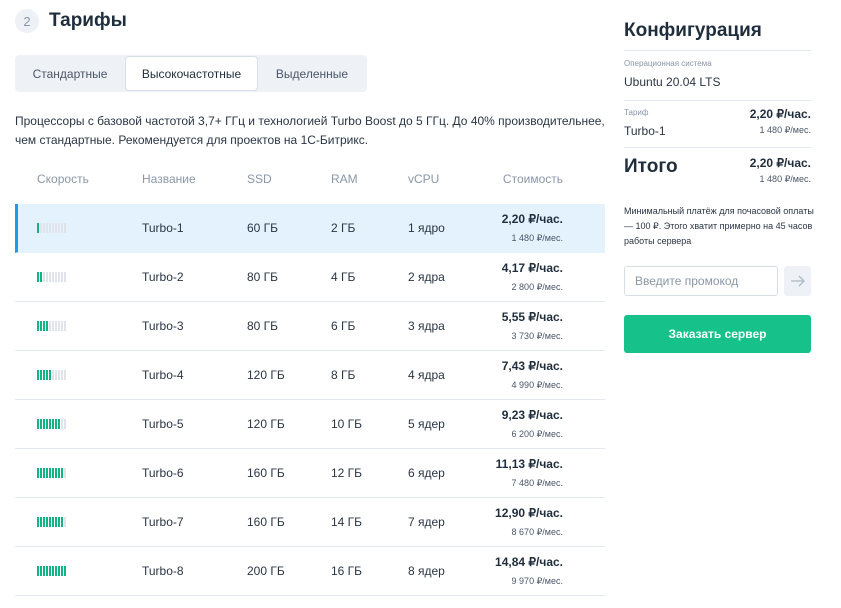 The image size is (841, 608). Describe the element at coordinates (529, 513) in the screenshot. I see `row-price-hourly: 12,90 ₽/час.` at that location.